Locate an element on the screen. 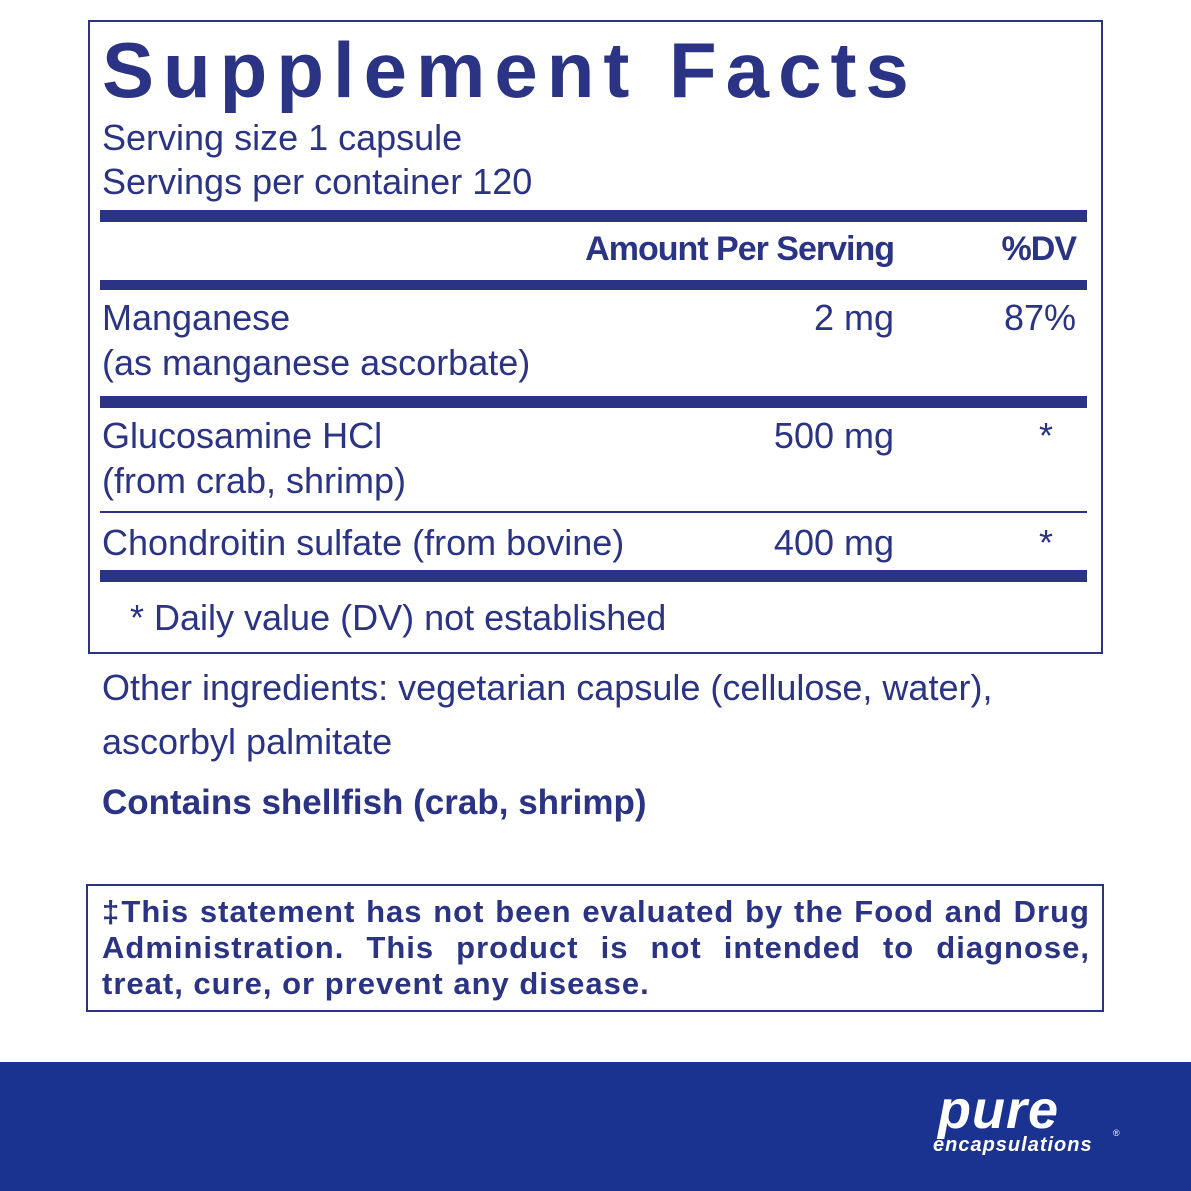 The image size is (1191, 1191). brand-logo-sub: encapsulations is located at coordinates (1013, 1145).